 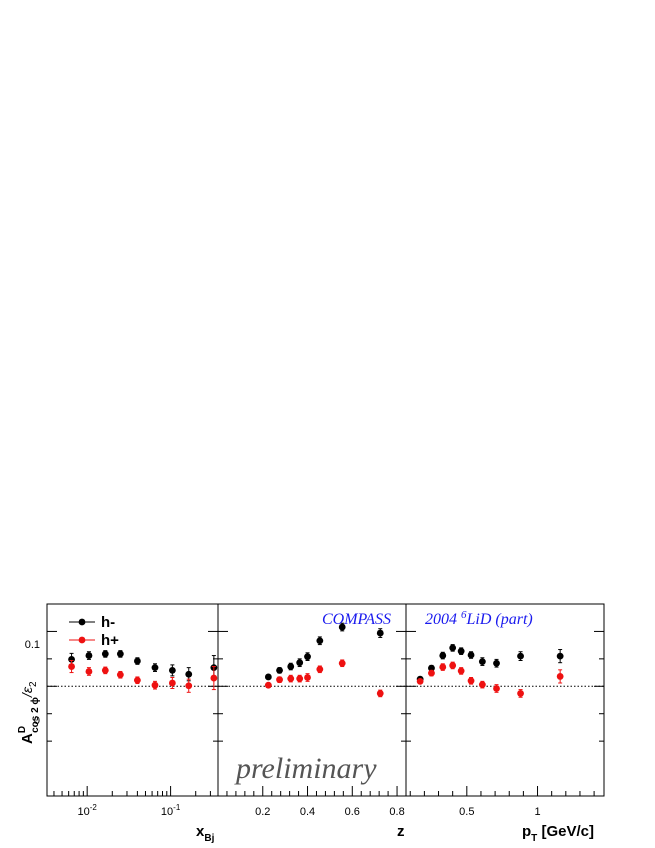 What do you see at coordinates (307, 812) in the screenshot?
I see `x-tick-label: 0.4` at bounding box center [307, 812].